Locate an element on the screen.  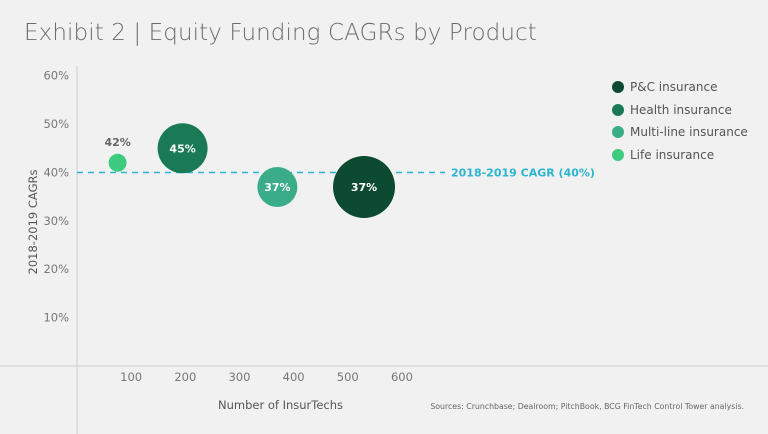
legend-label: P&C insurance is located at coordinates (674, 87).